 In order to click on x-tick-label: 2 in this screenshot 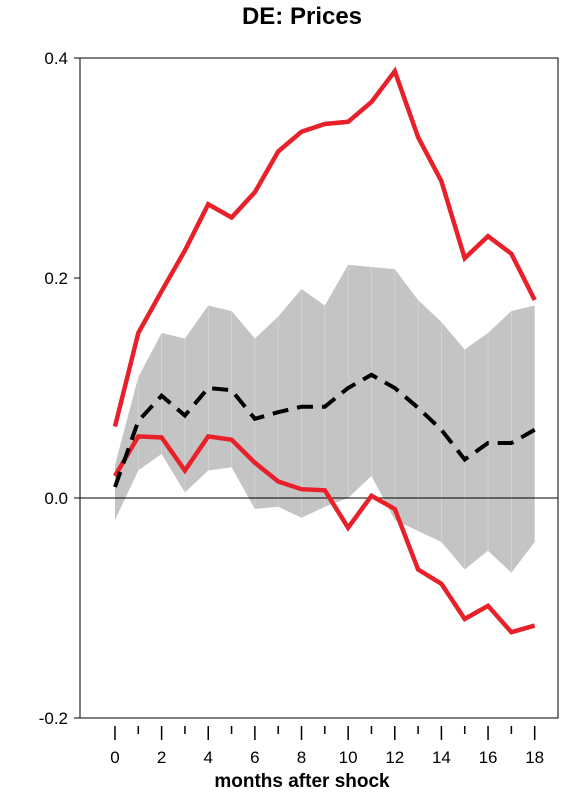, I will do `click(161, 757)`.